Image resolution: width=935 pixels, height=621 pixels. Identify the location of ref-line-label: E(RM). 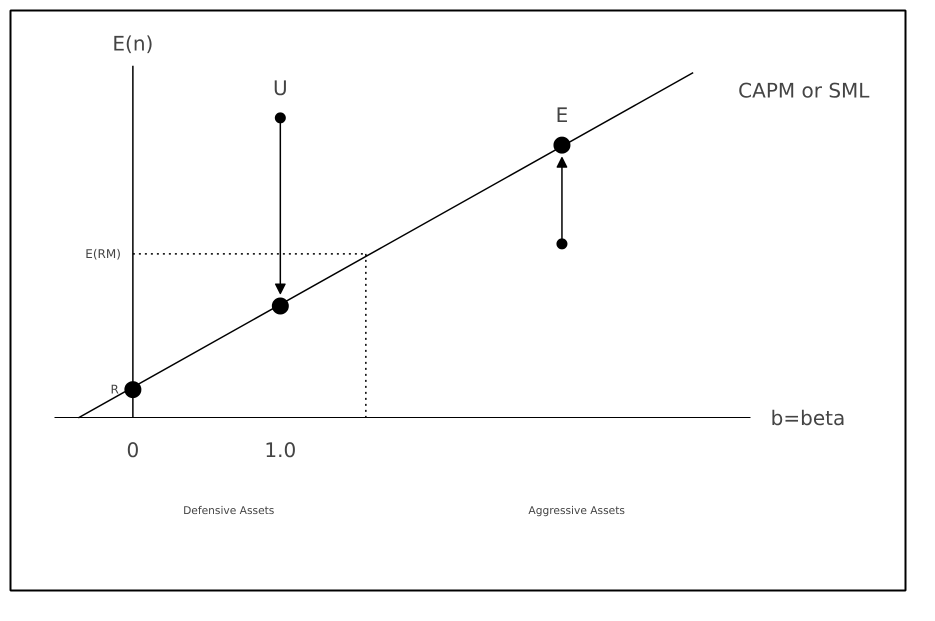
(103, 253).